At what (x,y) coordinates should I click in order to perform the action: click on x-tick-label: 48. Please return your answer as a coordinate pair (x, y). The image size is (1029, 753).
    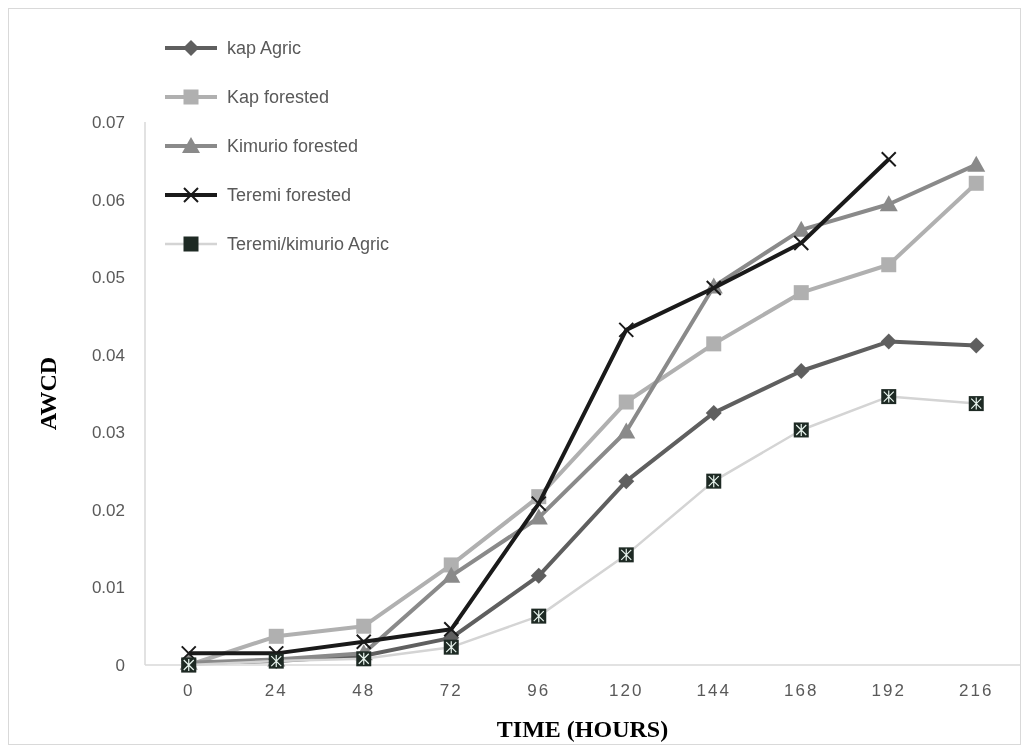
    Looking at the image, I should click on (364, 690).